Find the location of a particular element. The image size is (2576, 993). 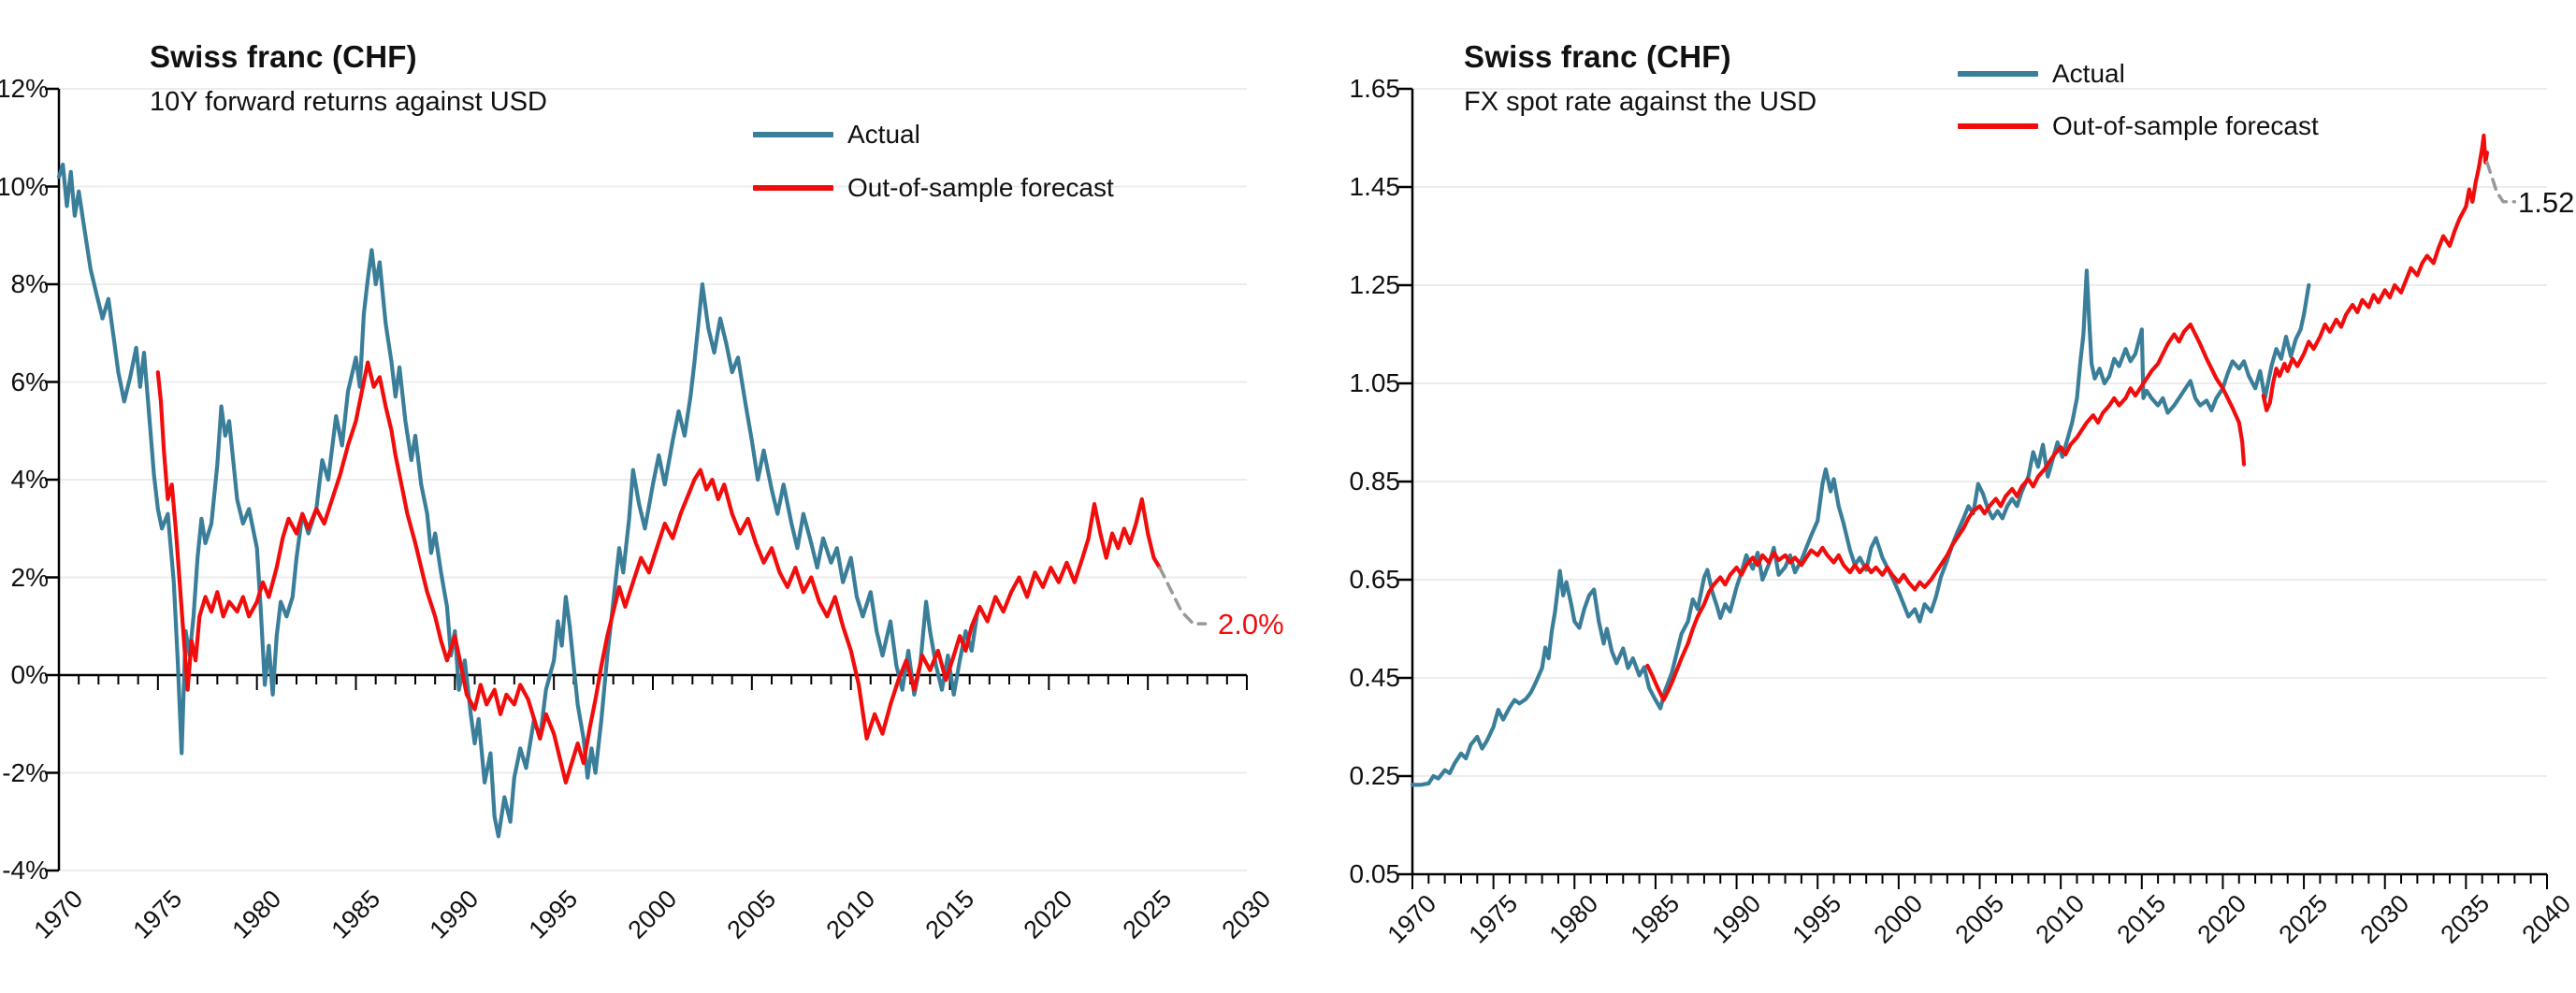

y-tick-label: 4% is located at coordinates (29, 479).